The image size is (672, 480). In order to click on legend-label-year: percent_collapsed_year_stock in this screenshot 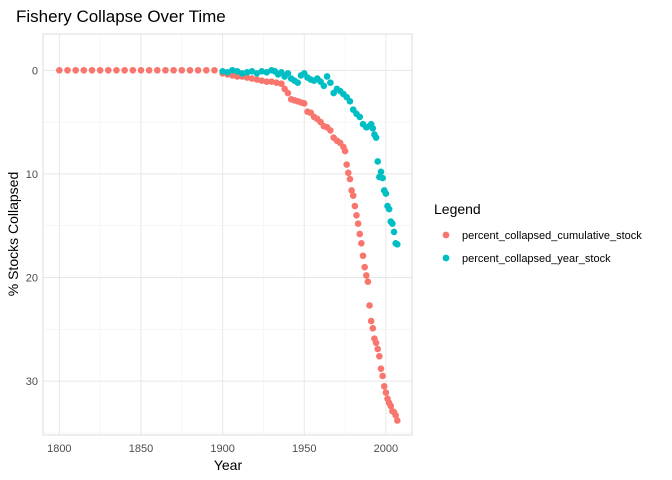, I will do `click(536, 259)`.